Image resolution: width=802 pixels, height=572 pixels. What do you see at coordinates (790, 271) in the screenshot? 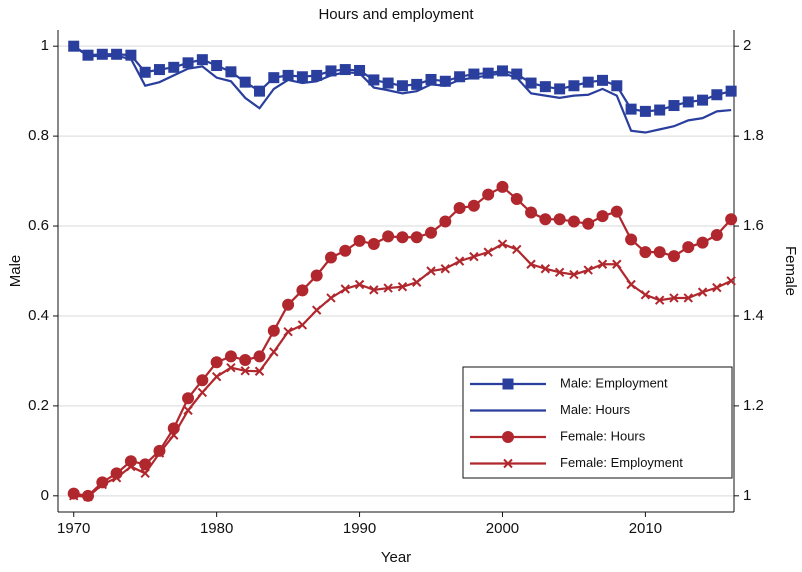
I see `y2-axis-title: Female` at bounding box center [790, 271].